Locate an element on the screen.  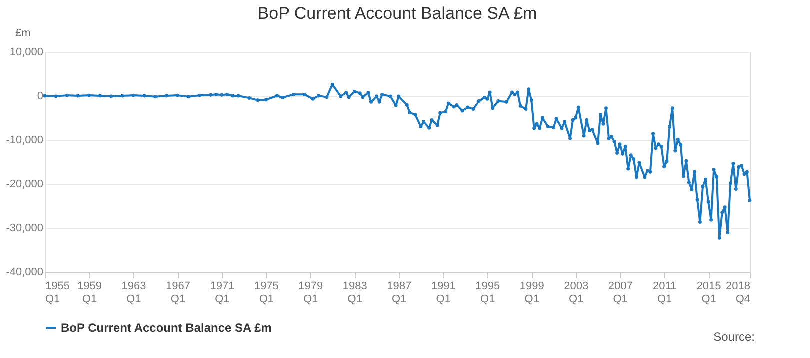
y-tick-label: 0 is located at coordinates (40, 96).